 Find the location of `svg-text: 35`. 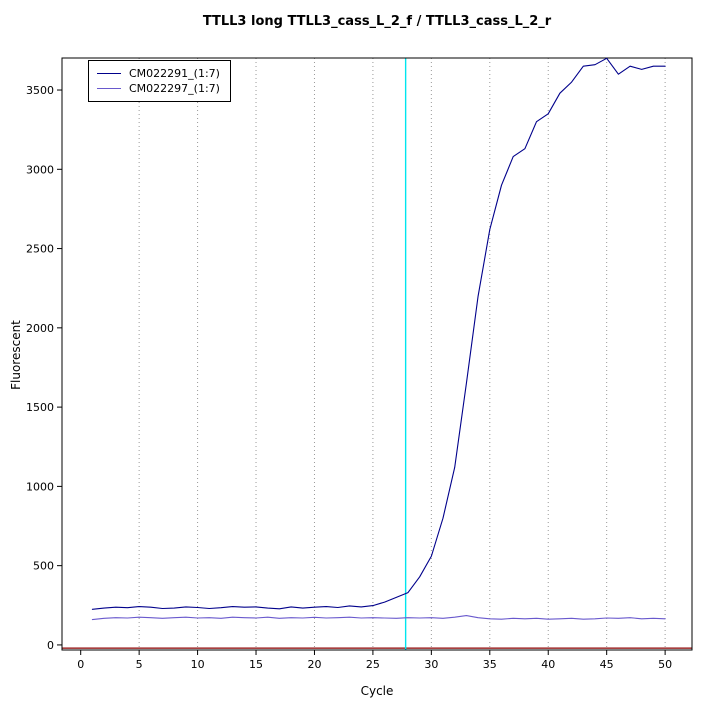

svg-text: 35 is located at coordinates (490, 664).